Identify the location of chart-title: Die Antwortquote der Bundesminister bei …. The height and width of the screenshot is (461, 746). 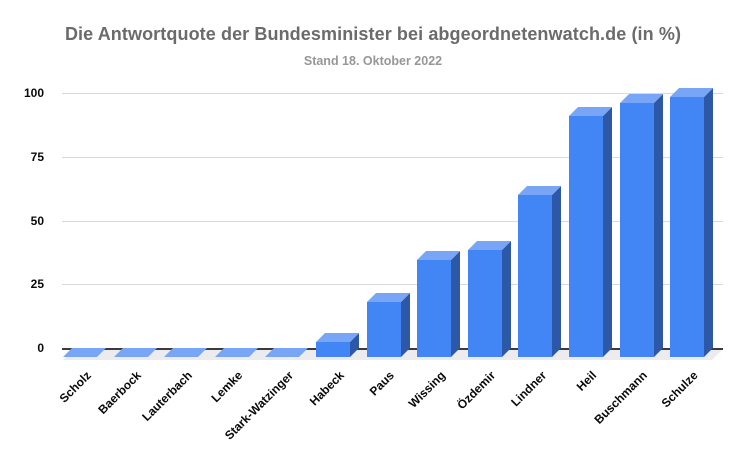
(373, 34).